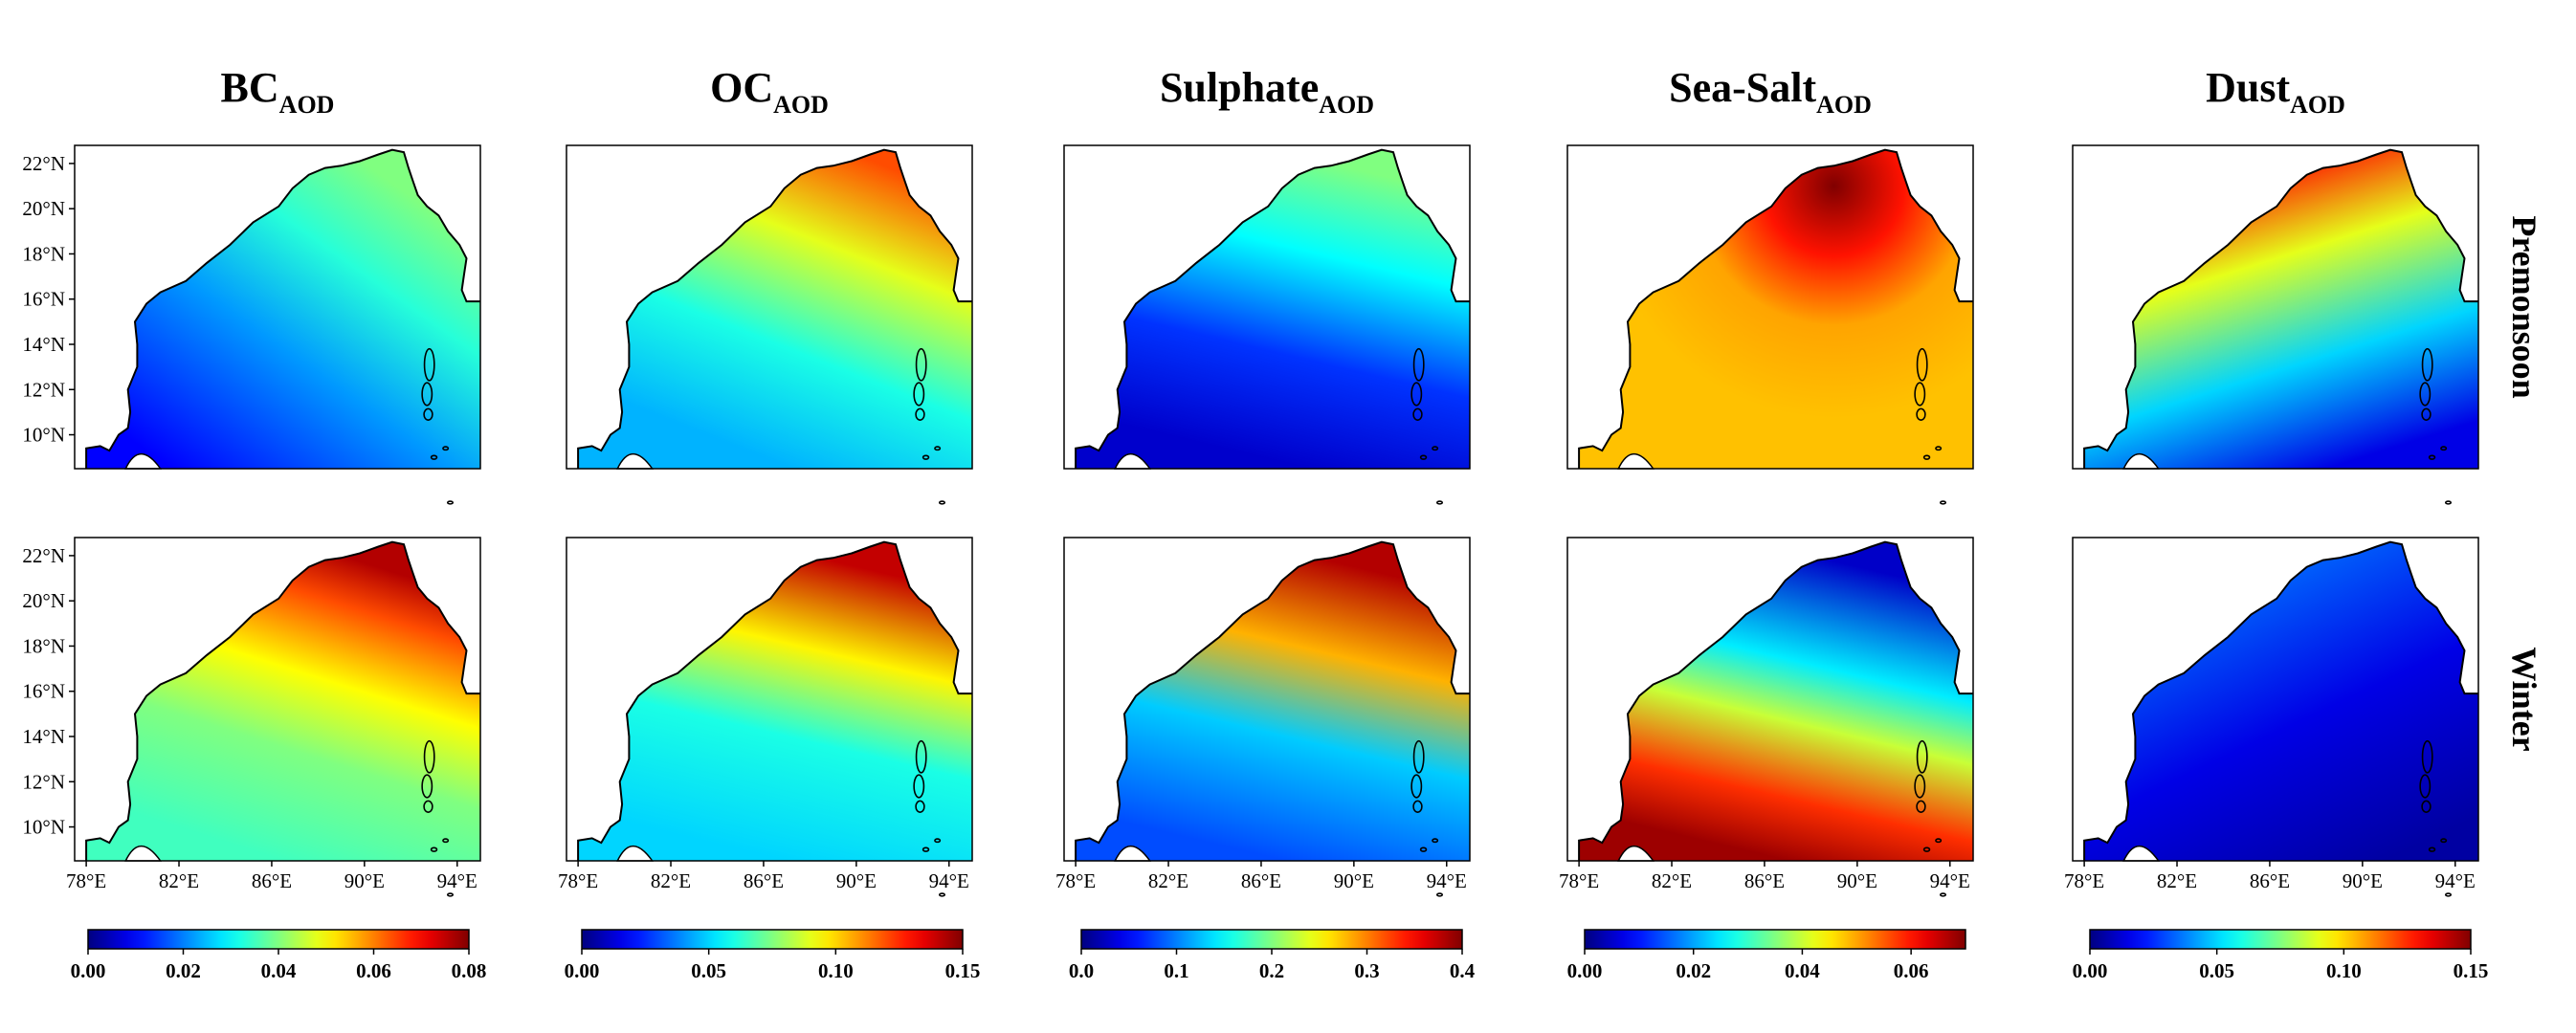 This screenshot has height=1033, width=2576. Describe the element at coordinates (43, 389) in the screenshot. I see `y-tick-label: 12°N` at that location.